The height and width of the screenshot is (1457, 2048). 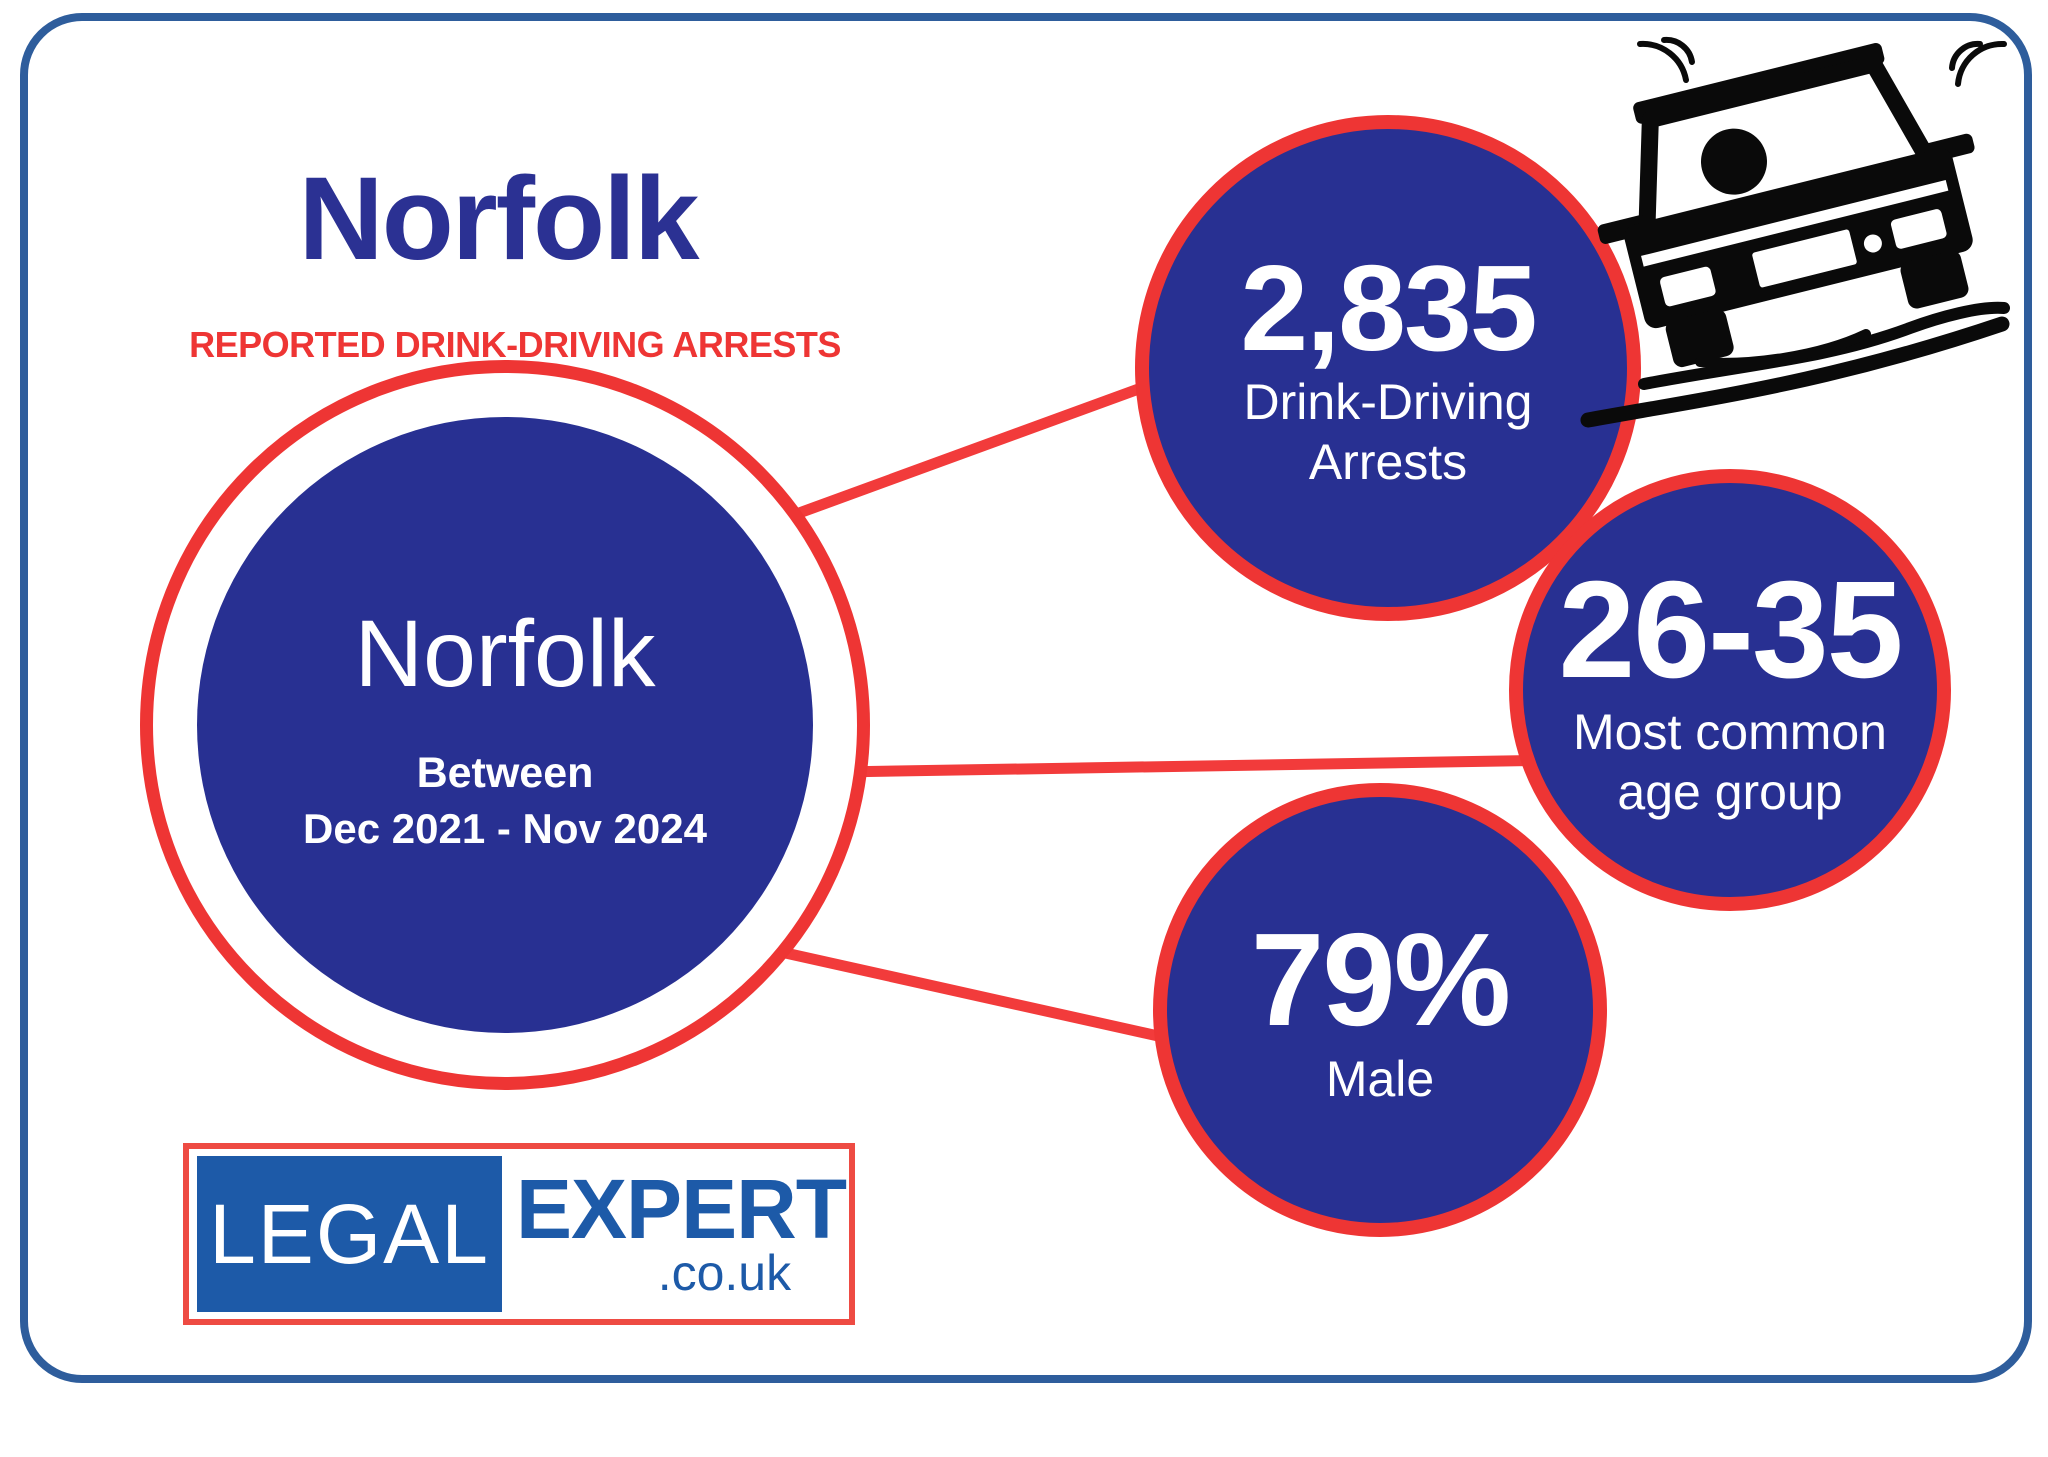 I want to click on logo-domain-suffix: .co.uk, so click(x=724, y=1272).